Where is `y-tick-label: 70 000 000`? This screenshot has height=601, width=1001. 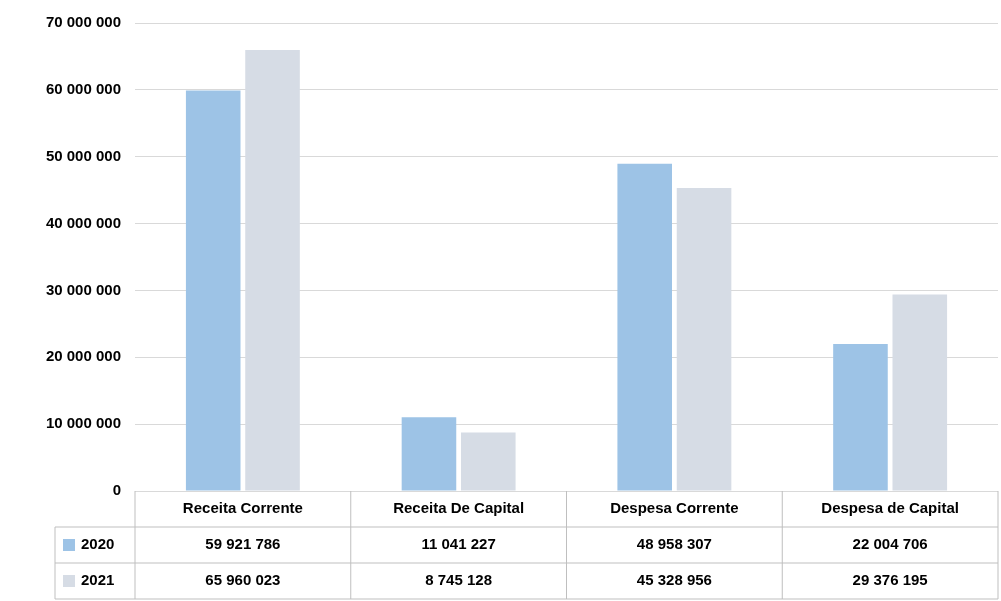 y-tick-label: 70 000 000 is located at coordinates (83, 22).